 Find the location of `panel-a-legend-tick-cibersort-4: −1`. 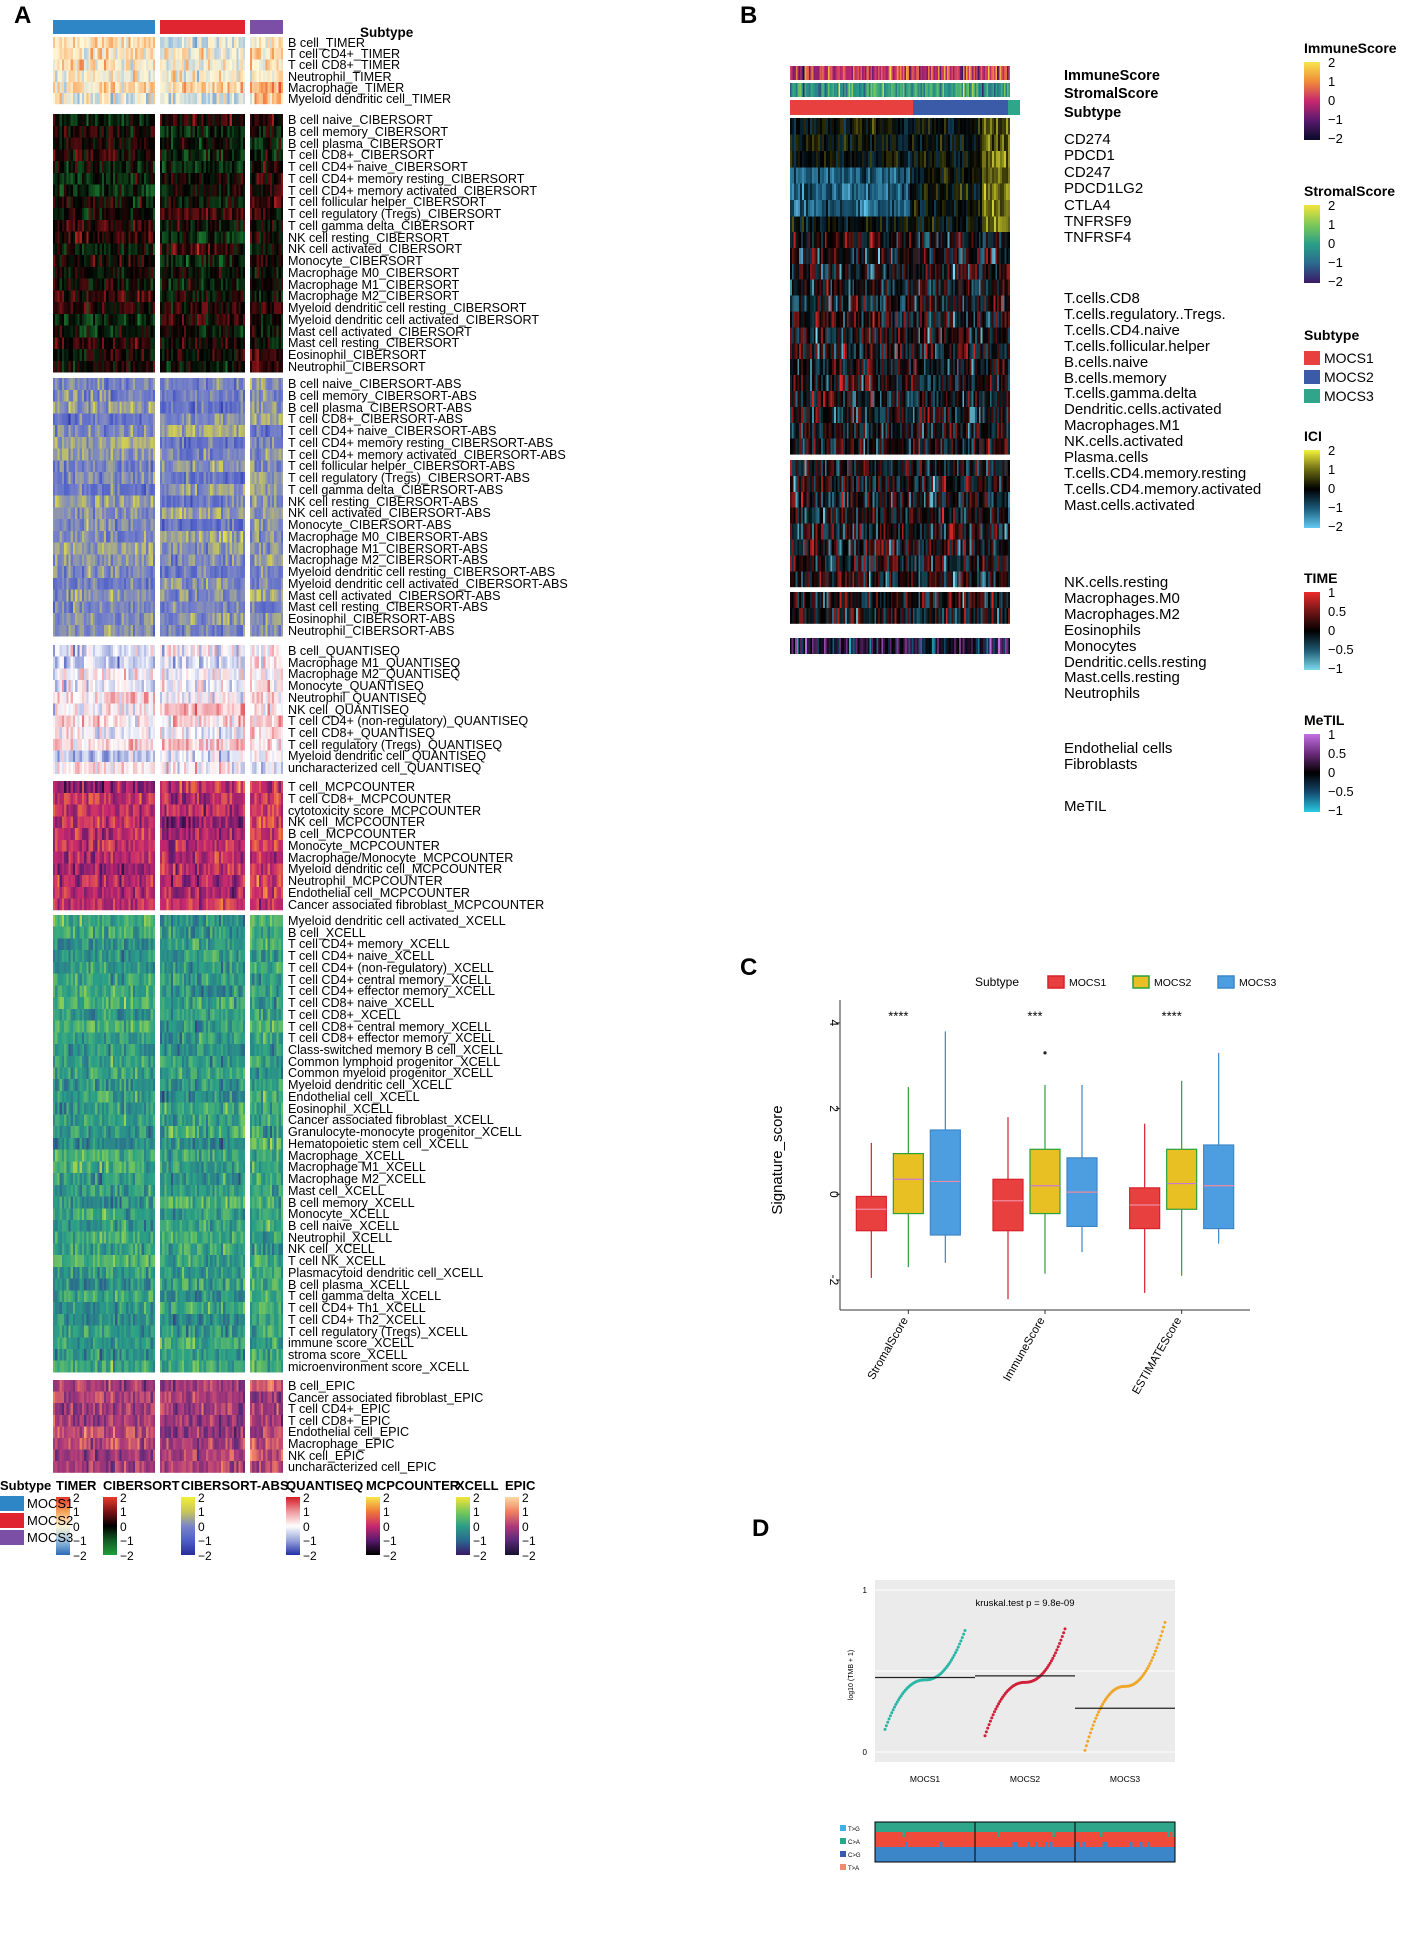

panel-a-legend-tick-cibersort-4: −1 is located at coordinates (127, 1541).